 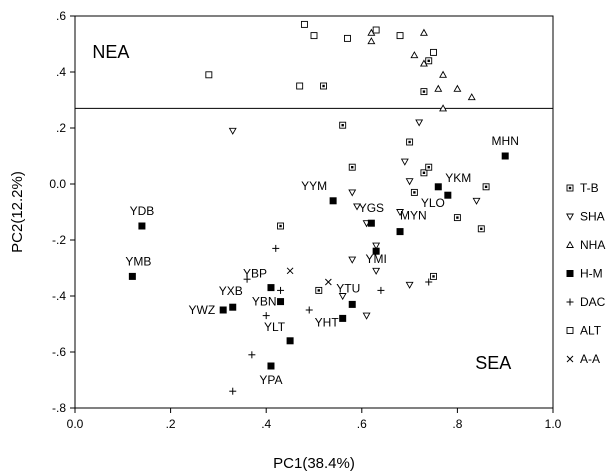 I want to click on point-label-myn: MYN, so click(x=413, y=216).